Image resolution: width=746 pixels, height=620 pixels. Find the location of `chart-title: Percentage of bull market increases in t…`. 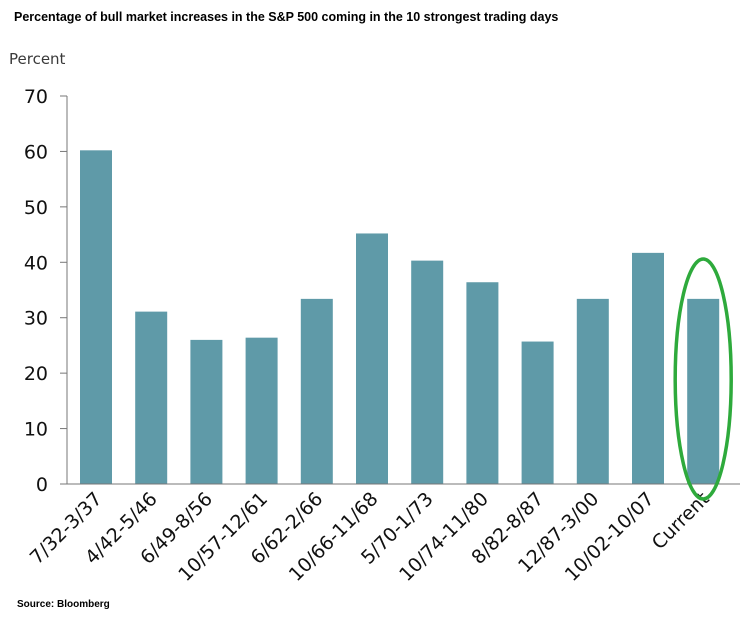

chart-title: Percentage of bull market increases in t… is located at coordinates (286, 17).